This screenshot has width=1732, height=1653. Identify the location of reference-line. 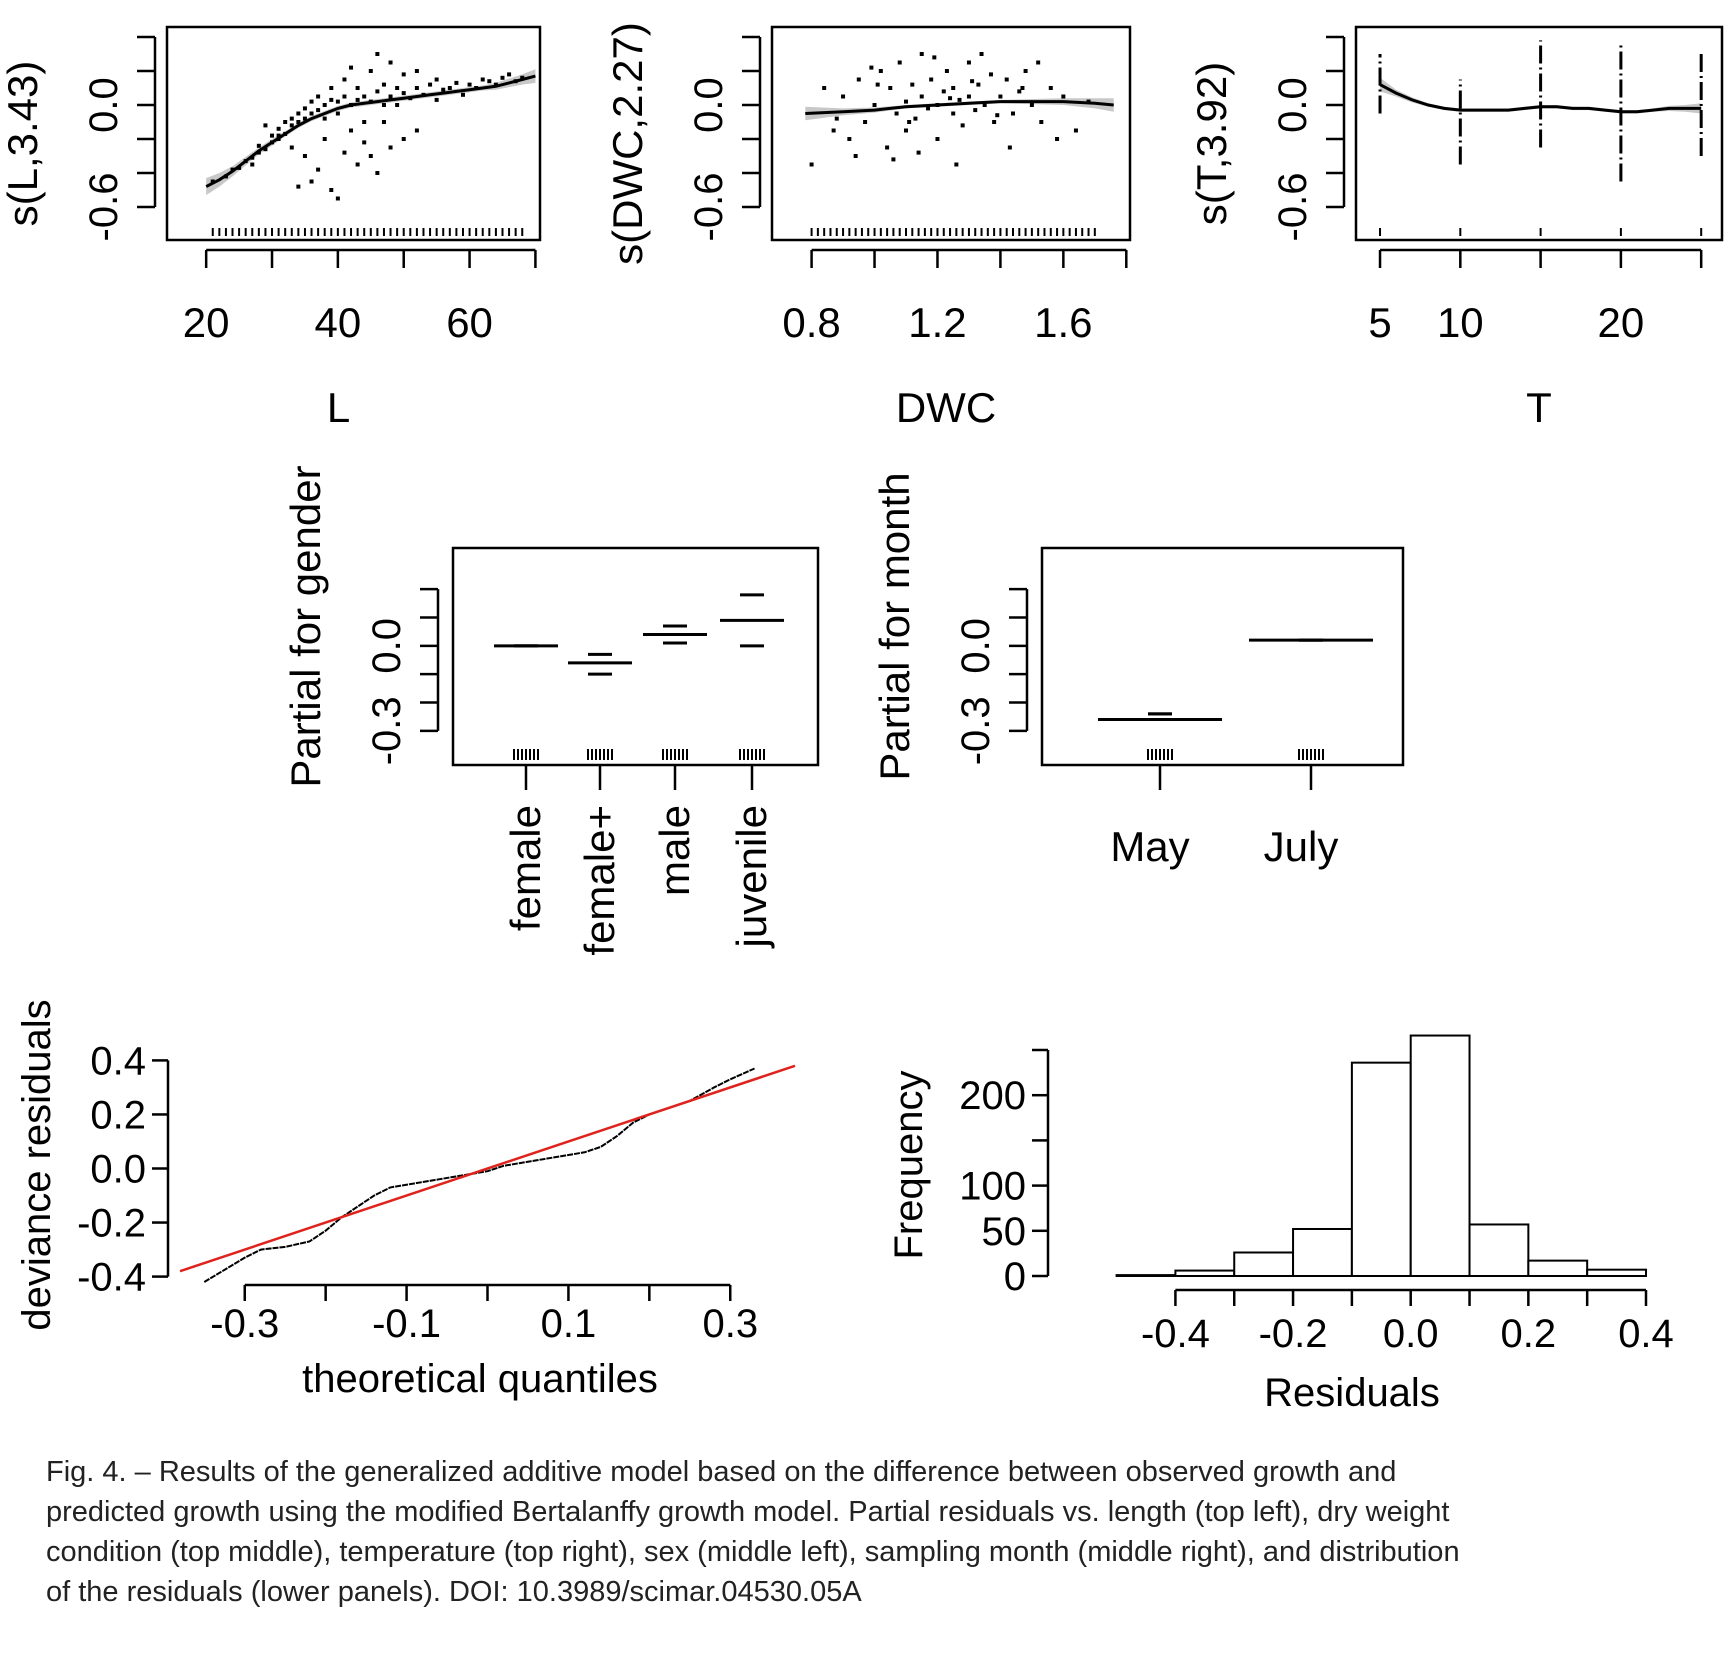
(487, 1168).